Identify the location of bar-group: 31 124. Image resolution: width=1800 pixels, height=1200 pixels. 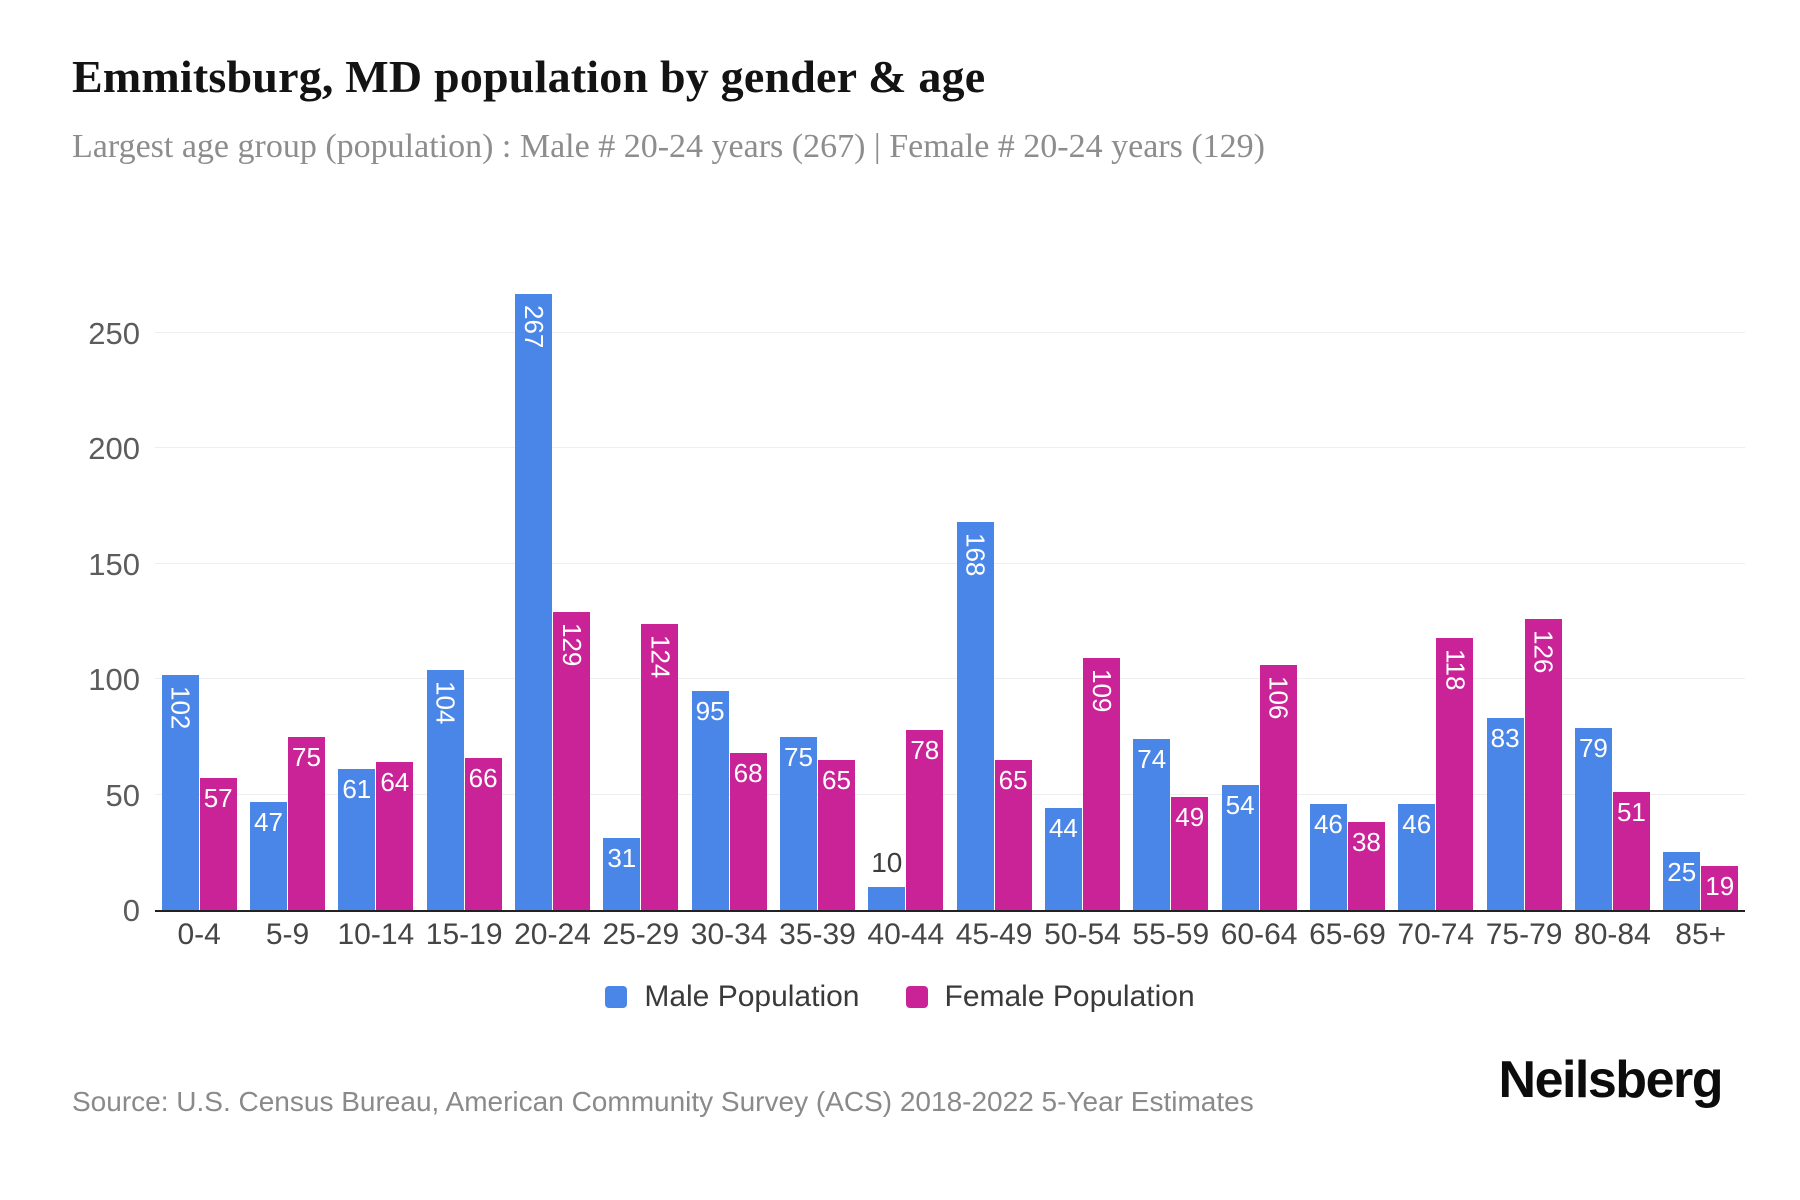
(641, 595).